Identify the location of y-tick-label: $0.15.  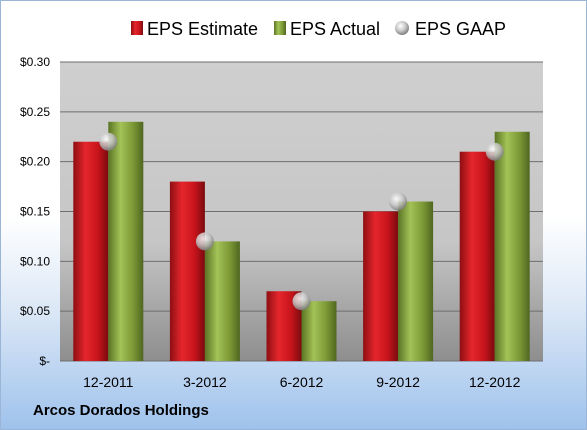
(35, 212).